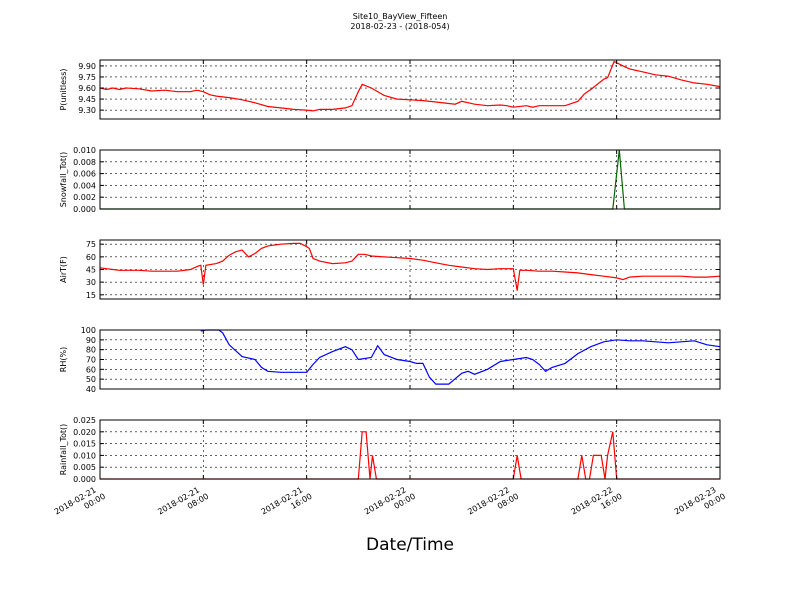  What do you see at coordinates (63, 89) in the screenshot?
I see `y-axis-label: P(unitless)` at bounding box center [63, 89].